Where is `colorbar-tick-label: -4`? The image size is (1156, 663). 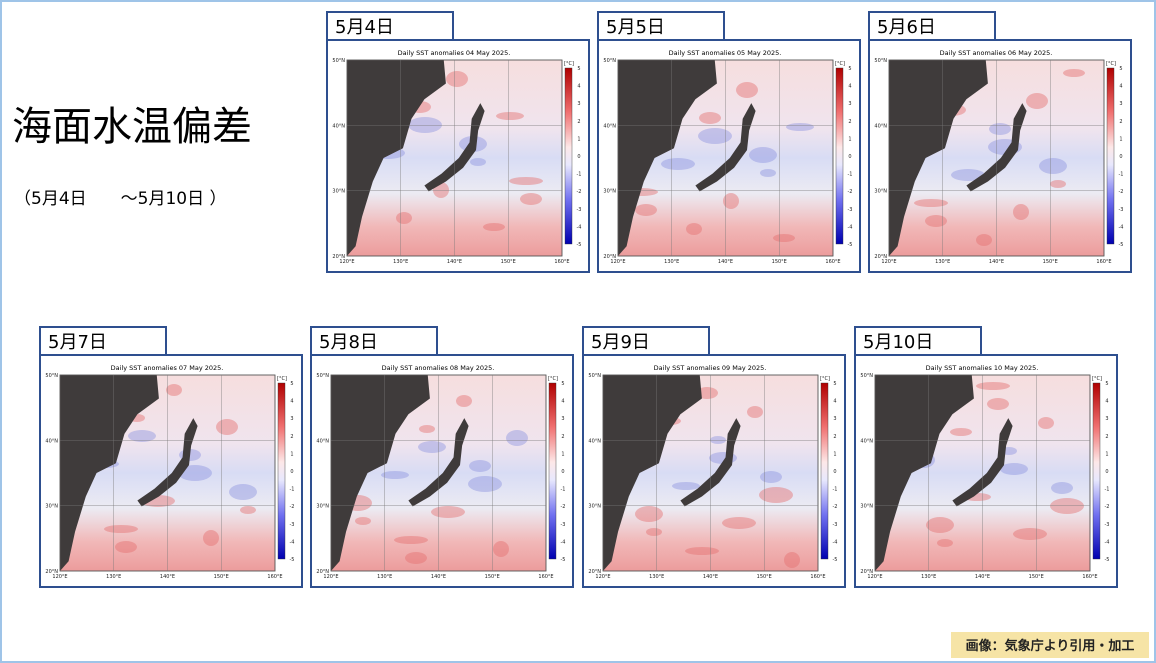 colorbar-tick-label: -4 is located at coordinates (850, 227).